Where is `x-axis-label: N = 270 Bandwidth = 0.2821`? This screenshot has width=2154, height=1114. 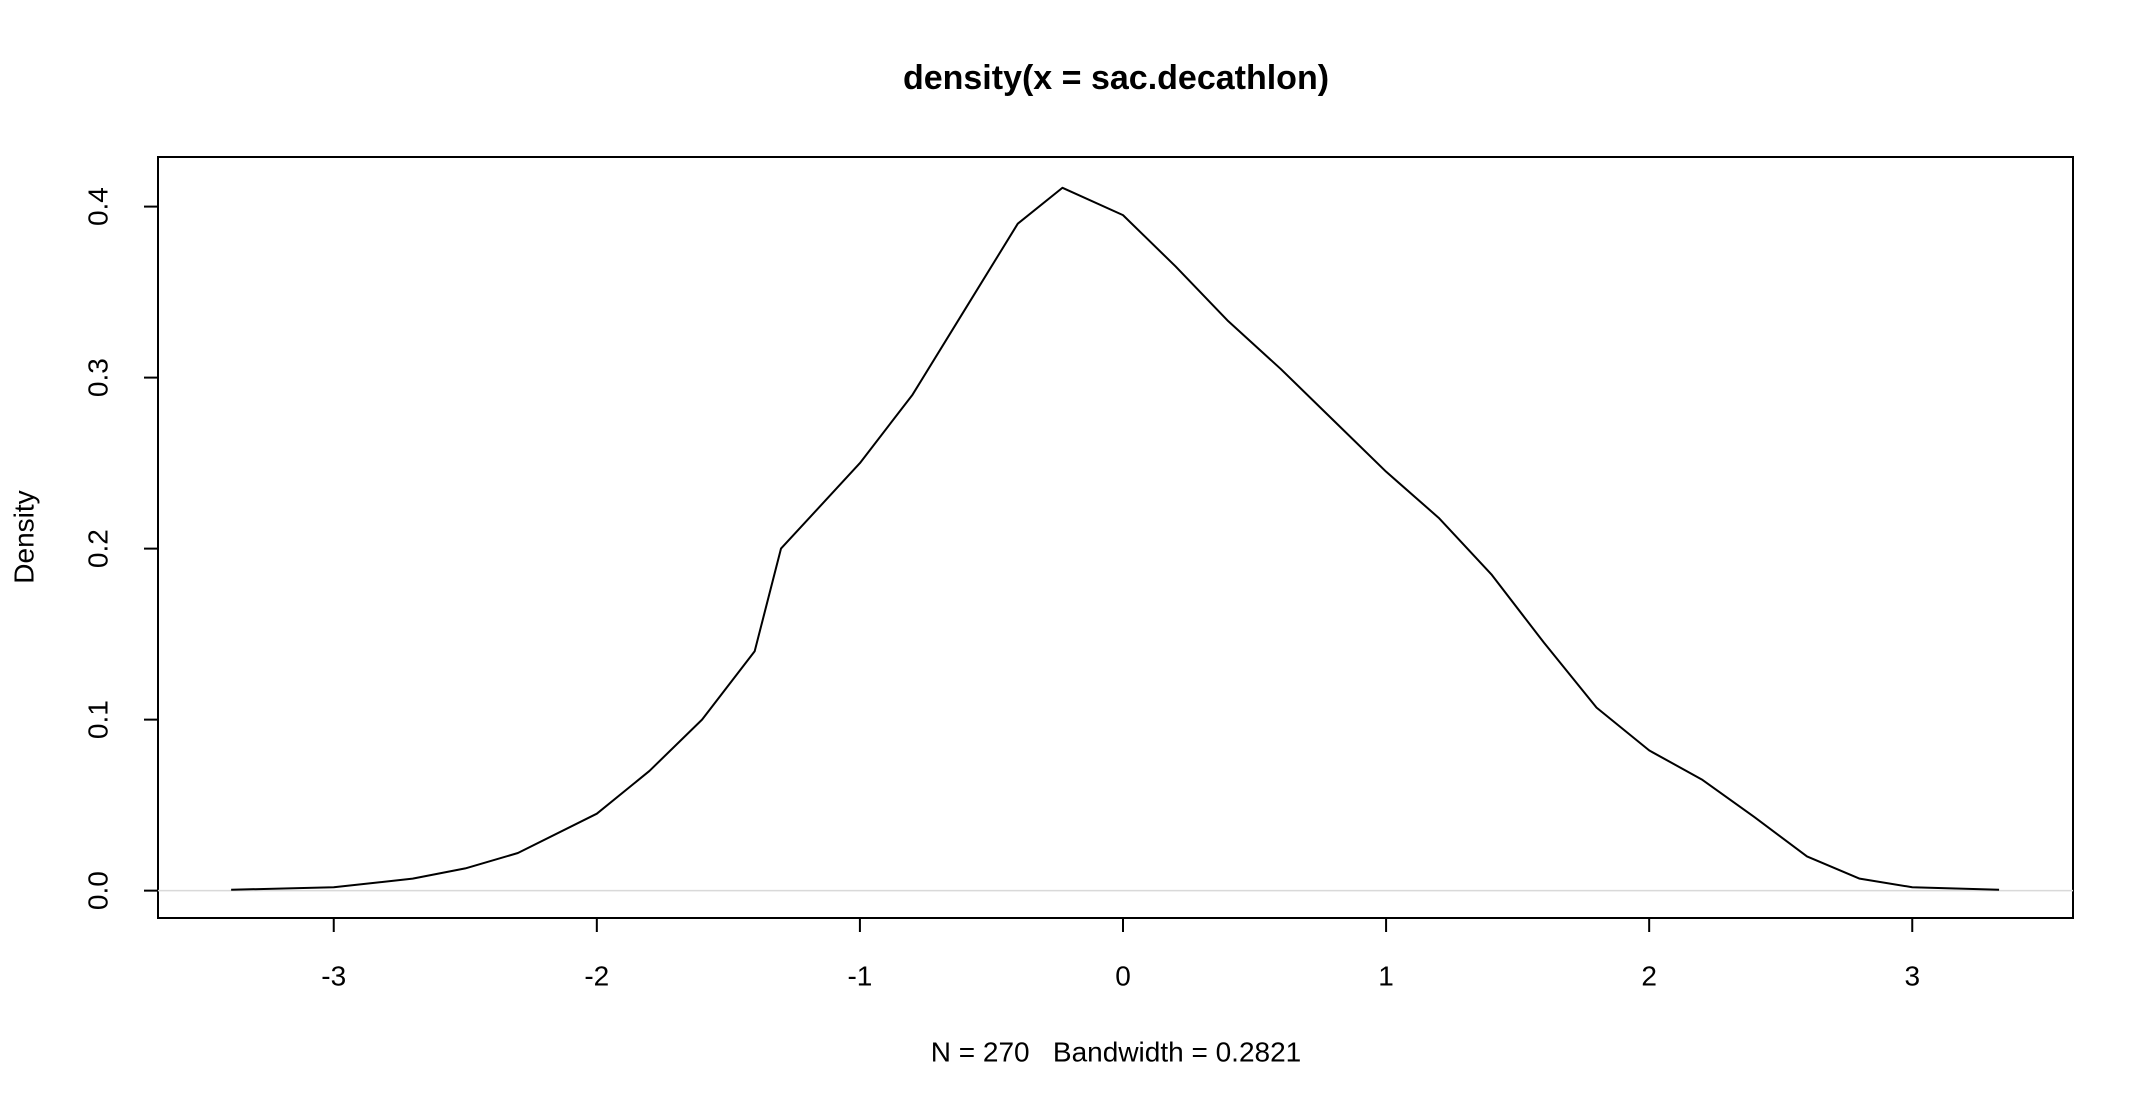
x-axis-label: N = 270 Bandwidth = 0.2821 is located at coordinates (1116, 1051).